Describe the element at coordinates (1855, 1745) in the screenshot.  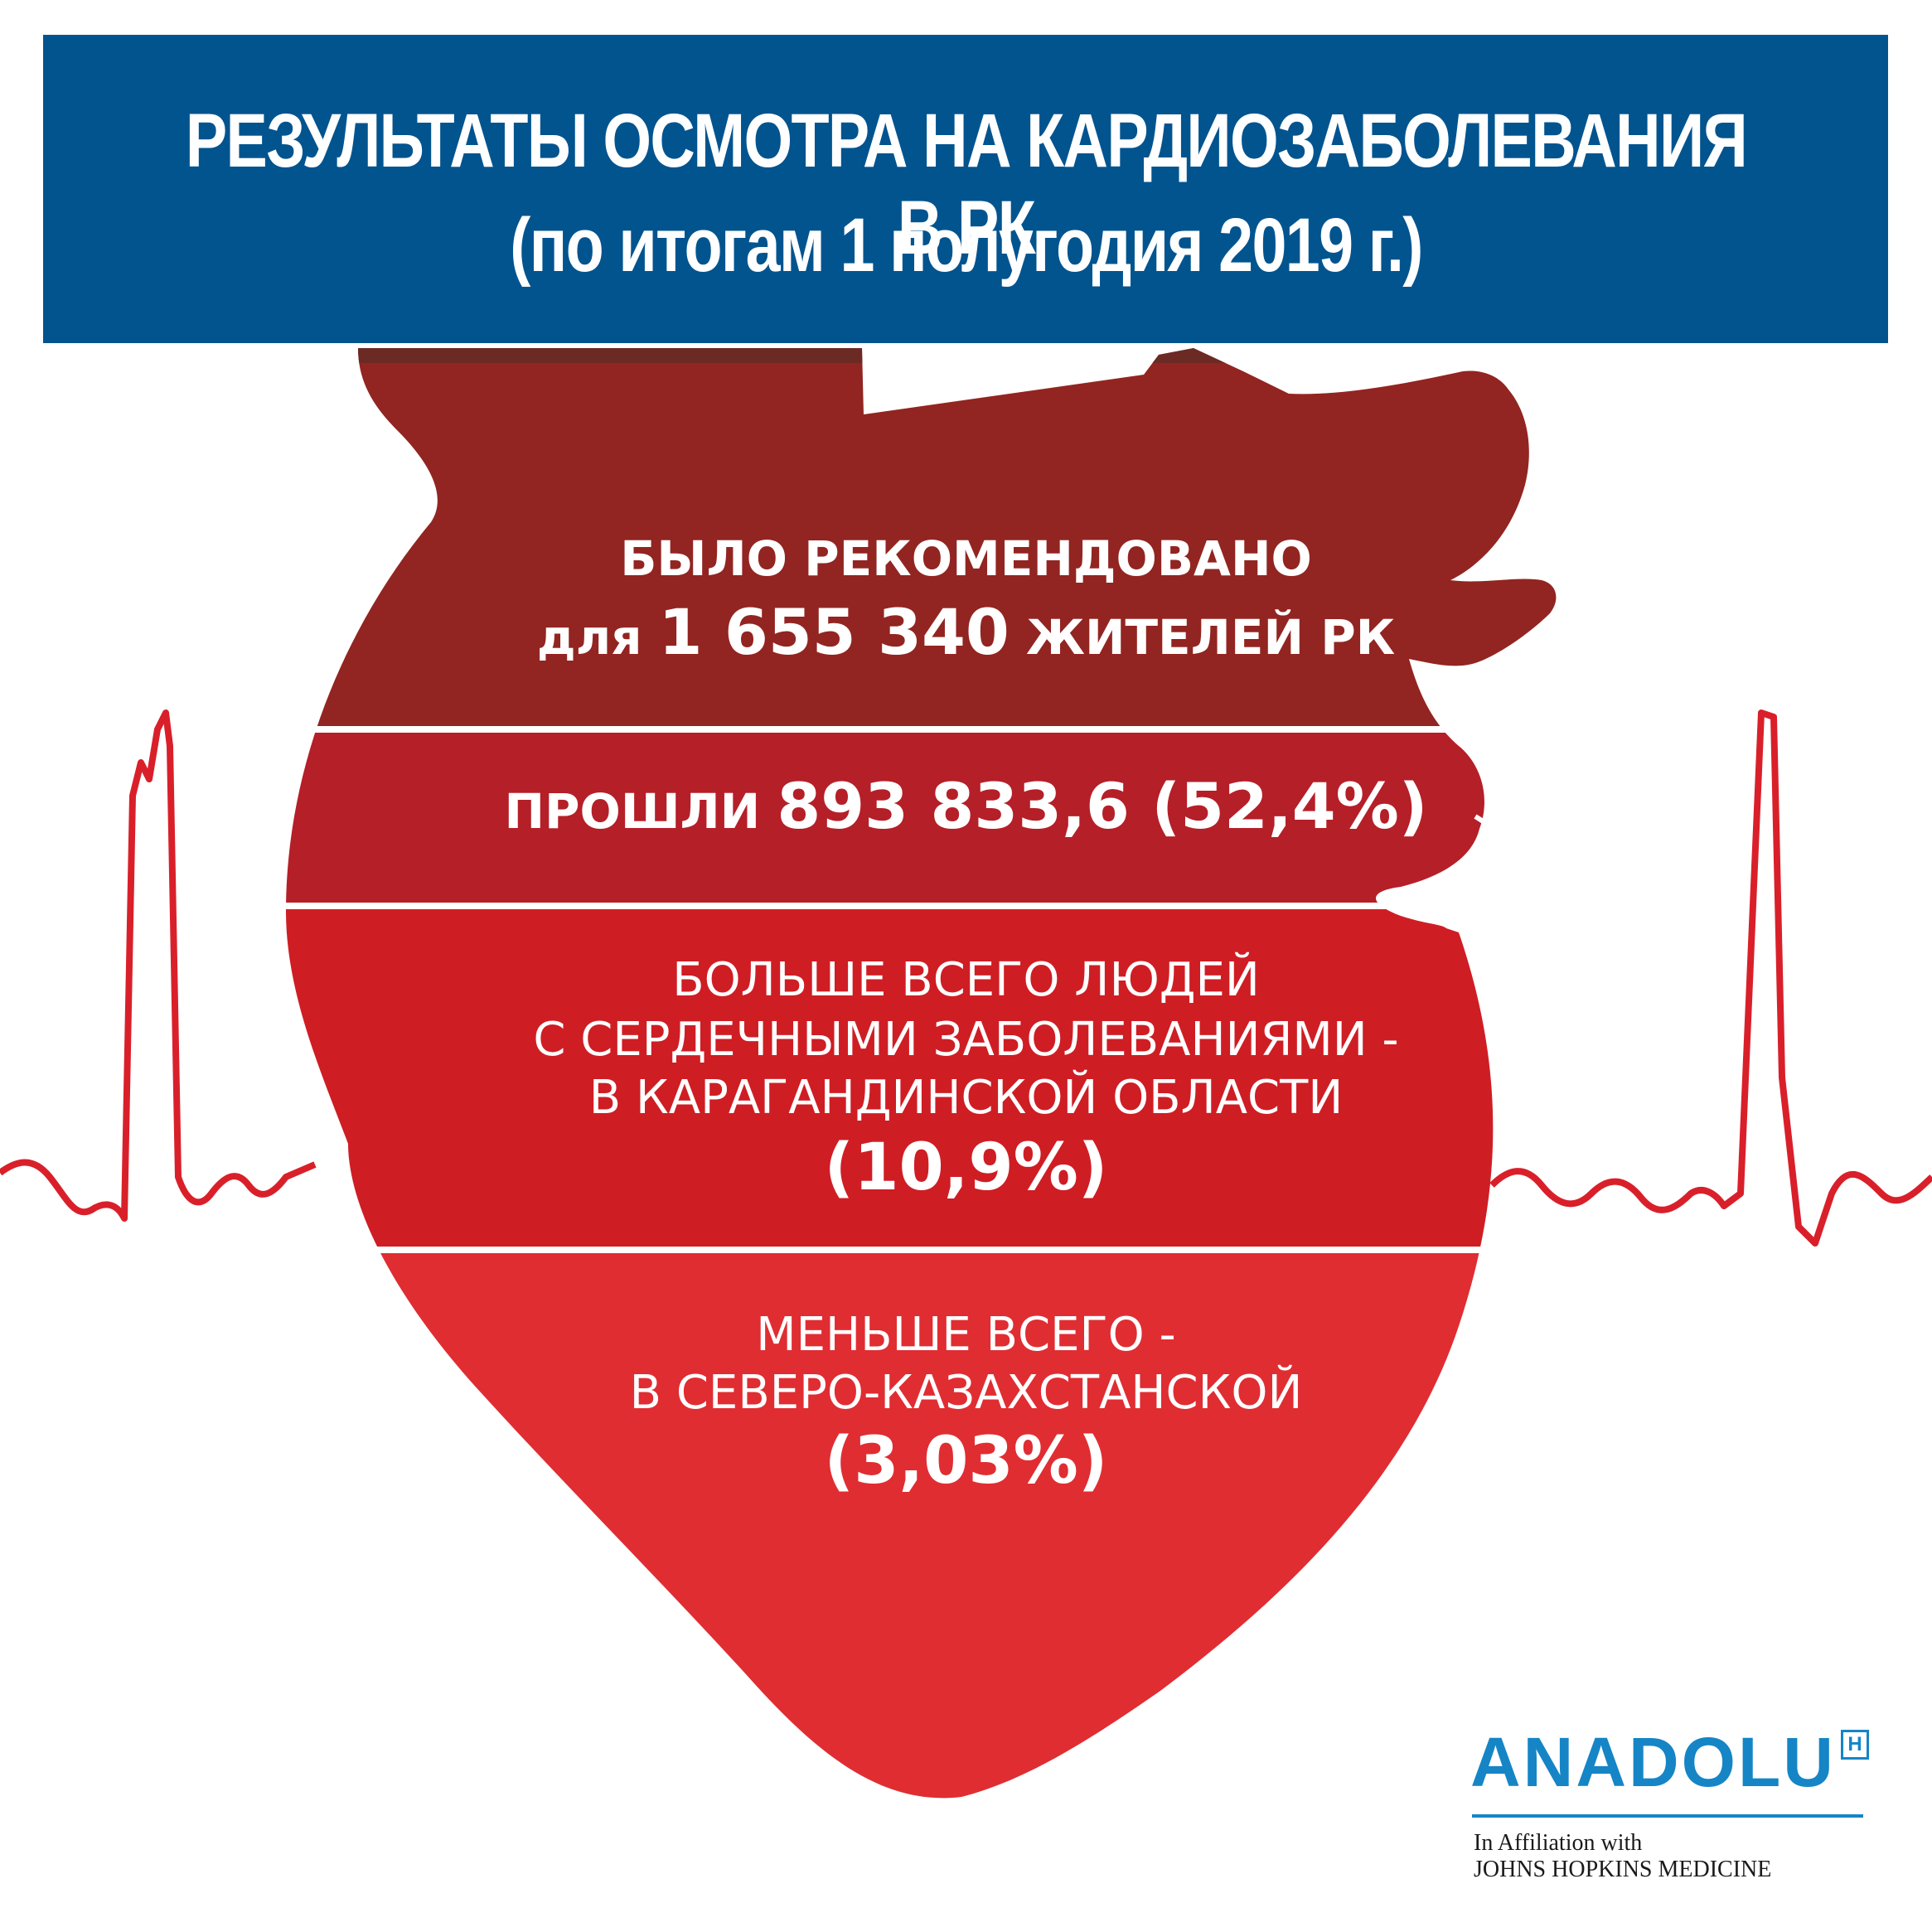
I see `hospital-h-icon: H` at that location.